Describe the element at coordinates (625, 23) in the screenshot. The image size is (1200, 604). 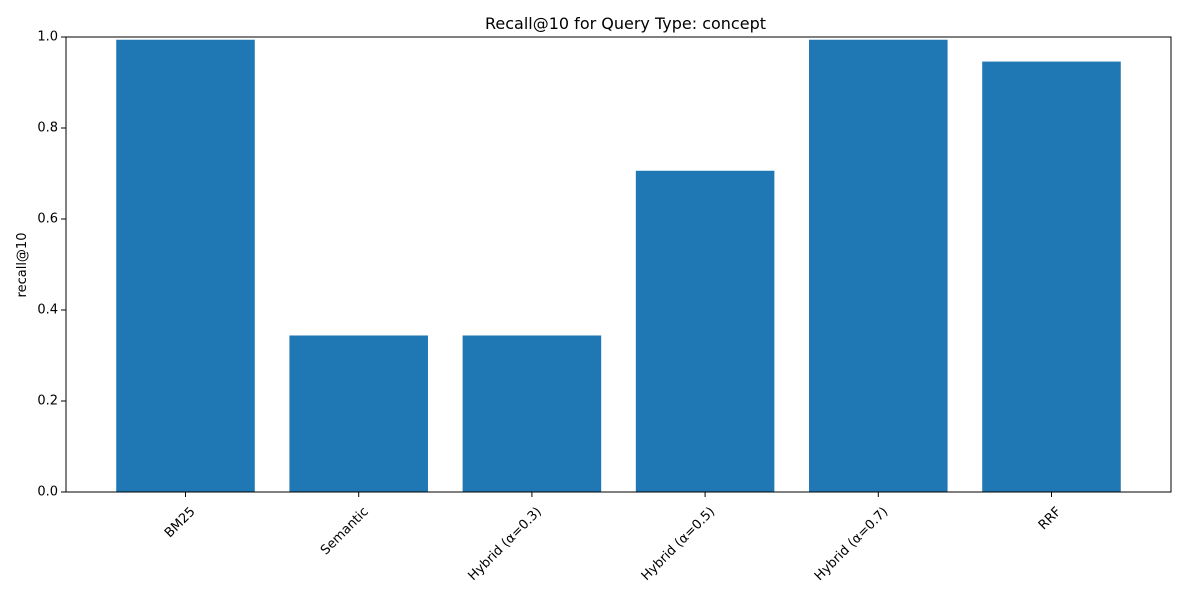
I see `chart-title: Recall@10 for Query Type: concept` at that location.